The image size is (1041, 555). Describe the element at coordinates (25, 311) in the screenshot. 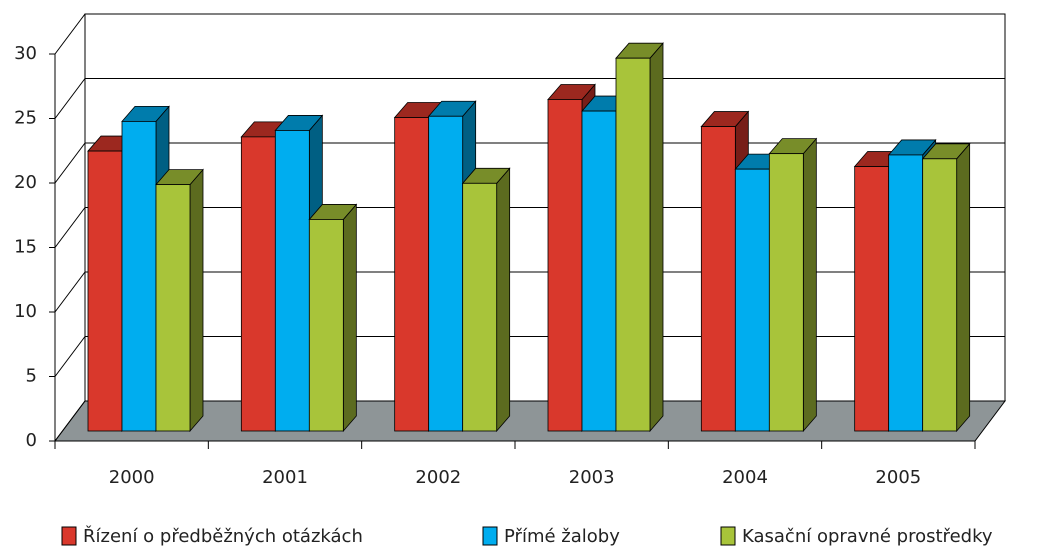

I see `y-tick-label: 10` at that location.